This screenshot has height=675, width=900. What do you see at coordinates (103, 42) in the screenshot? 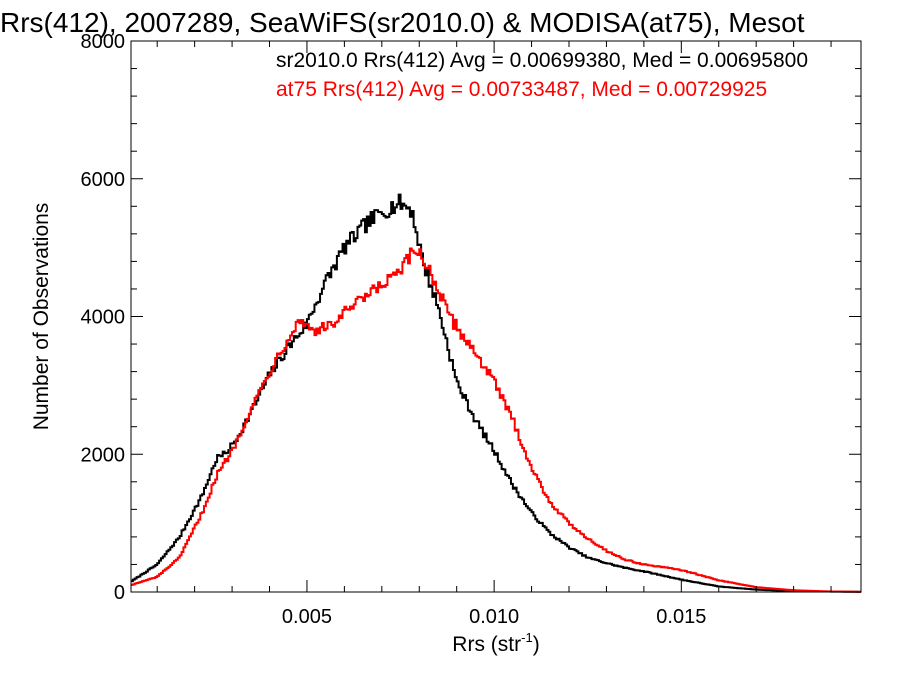
I see `y-tick-label: 8000` at bounding box center [103, 42].